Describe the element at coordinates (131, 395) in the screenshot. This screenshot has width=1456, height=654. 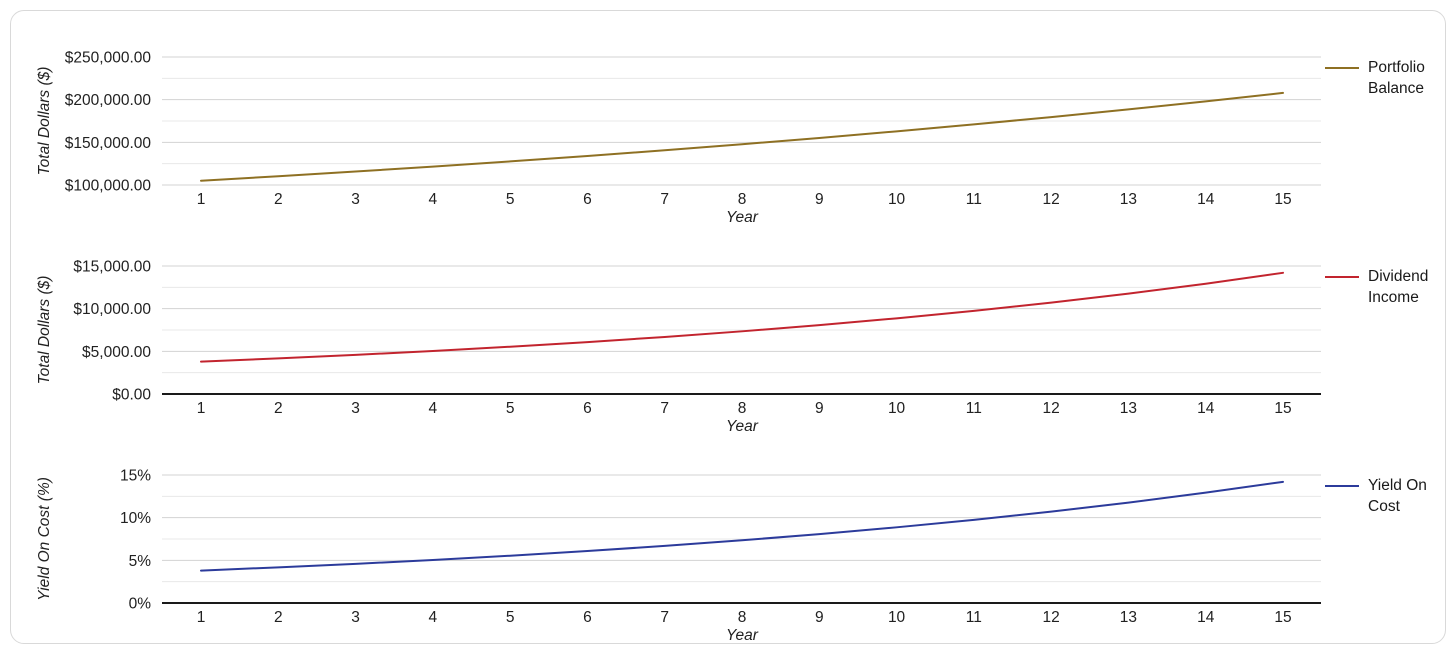
I see `y-tick-label: $0.00` at that location.